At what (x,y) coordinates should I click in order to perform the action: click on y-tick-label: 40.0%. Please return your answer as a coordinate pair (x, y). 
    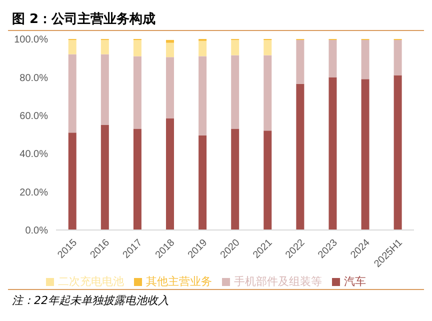
    Looking at the image, I should click on (34, 154).